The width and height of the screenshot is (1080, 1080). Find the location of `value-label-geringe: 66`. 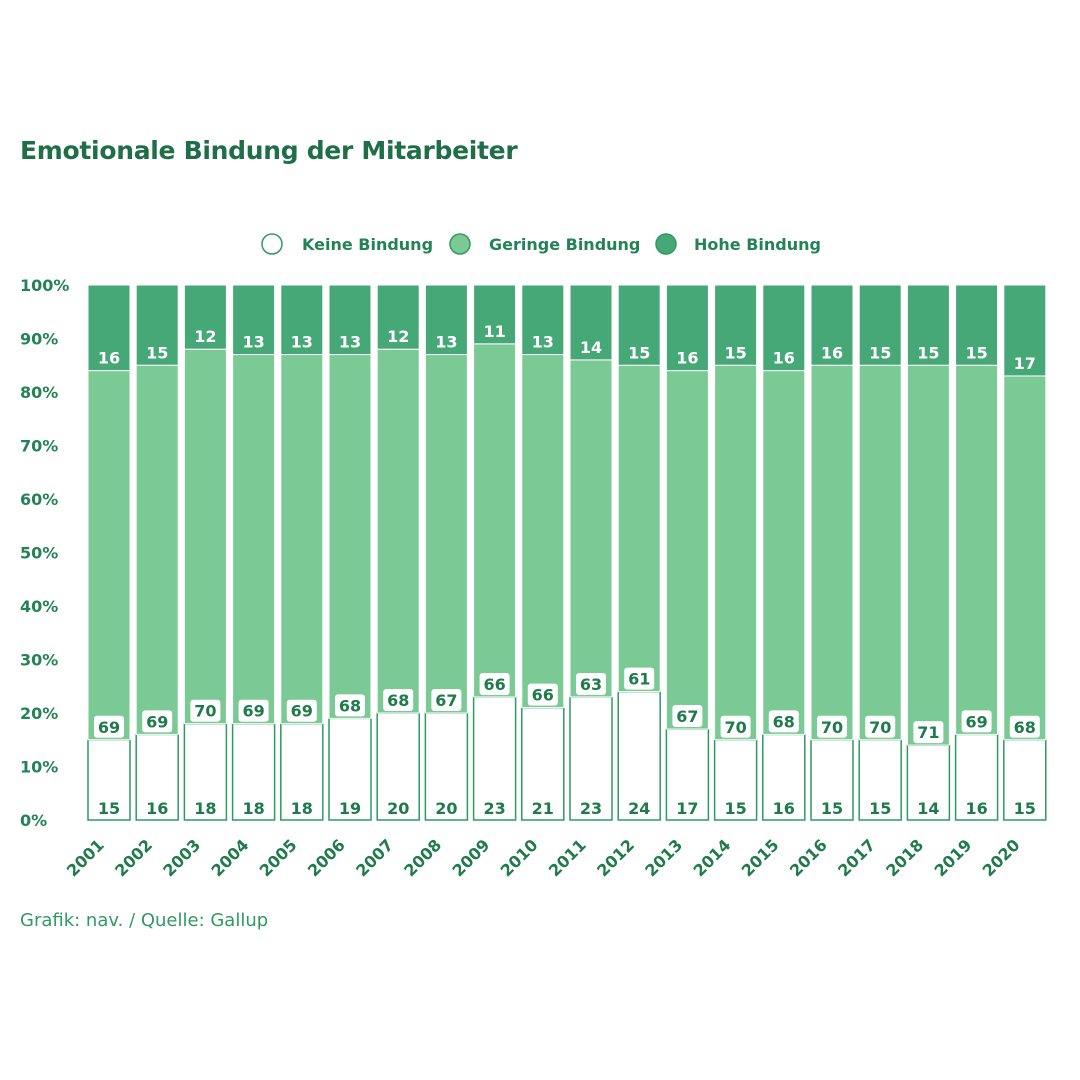

value-label-geringe: 66 is located at coordinates (494, 684).